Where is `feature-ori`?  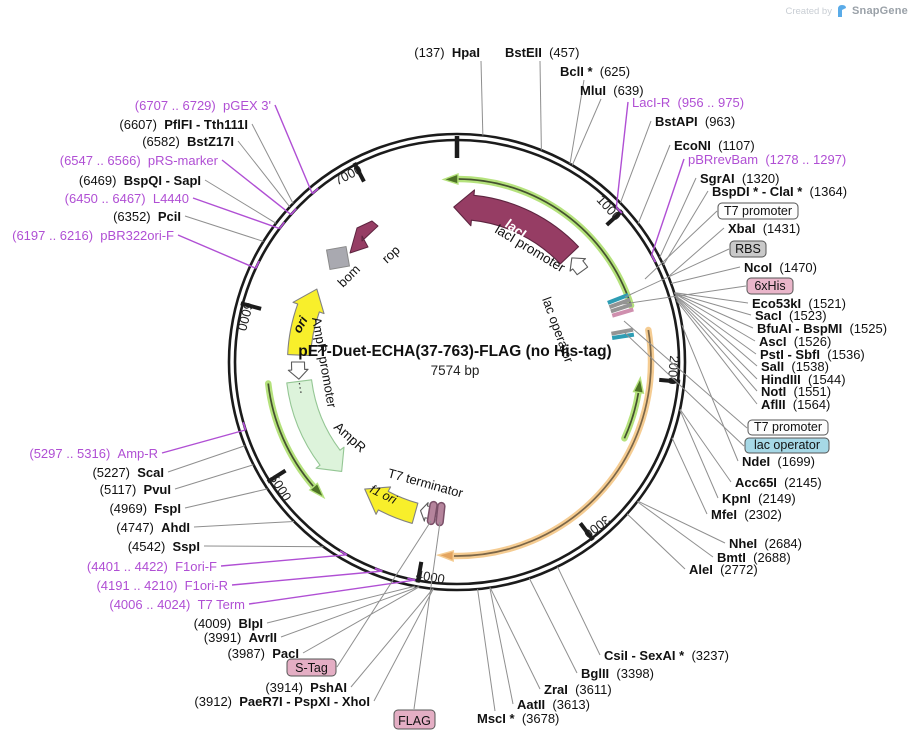
feature-ori is located at coordinates (306, 322).